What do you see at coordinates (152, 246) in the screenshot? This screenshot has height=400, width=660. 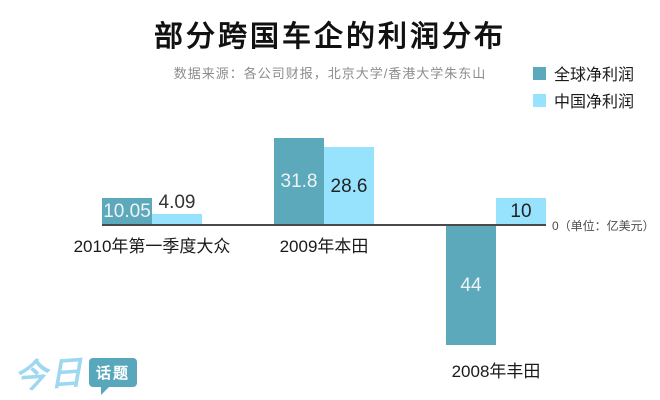 I see `category-label: 2010年第一季度大众` at bounding box center [152, 246].